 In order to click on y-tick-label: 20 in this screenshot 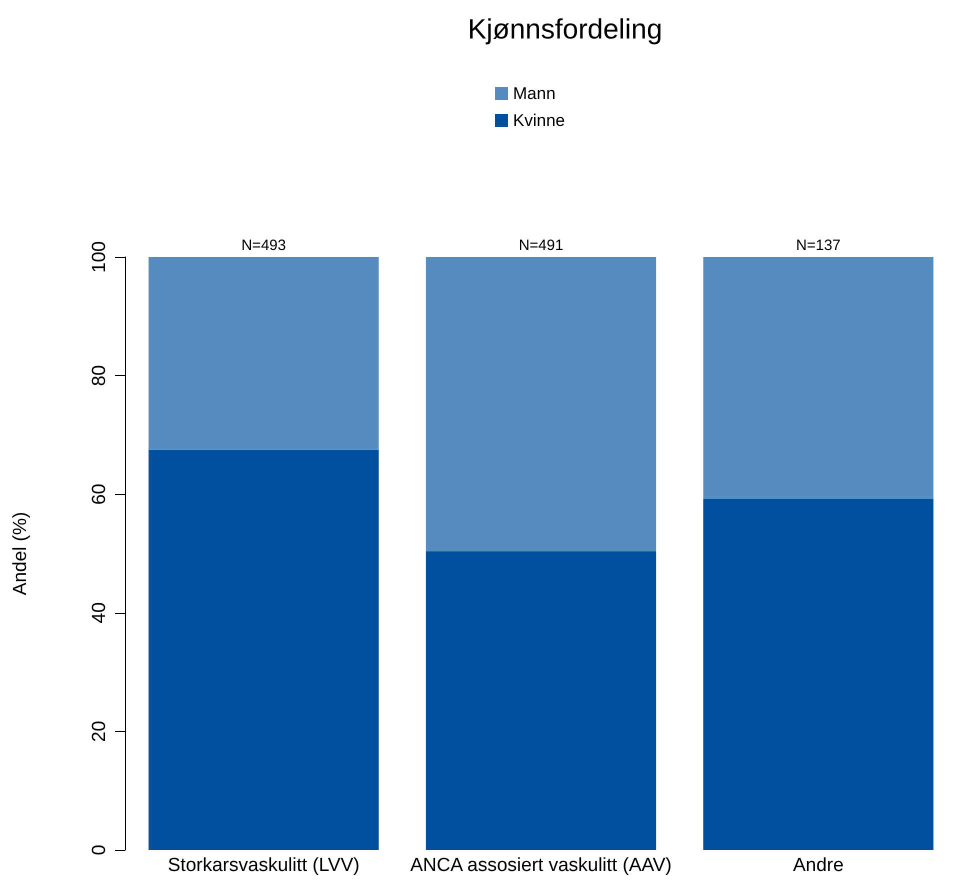, I will do `click(99, 731)`.